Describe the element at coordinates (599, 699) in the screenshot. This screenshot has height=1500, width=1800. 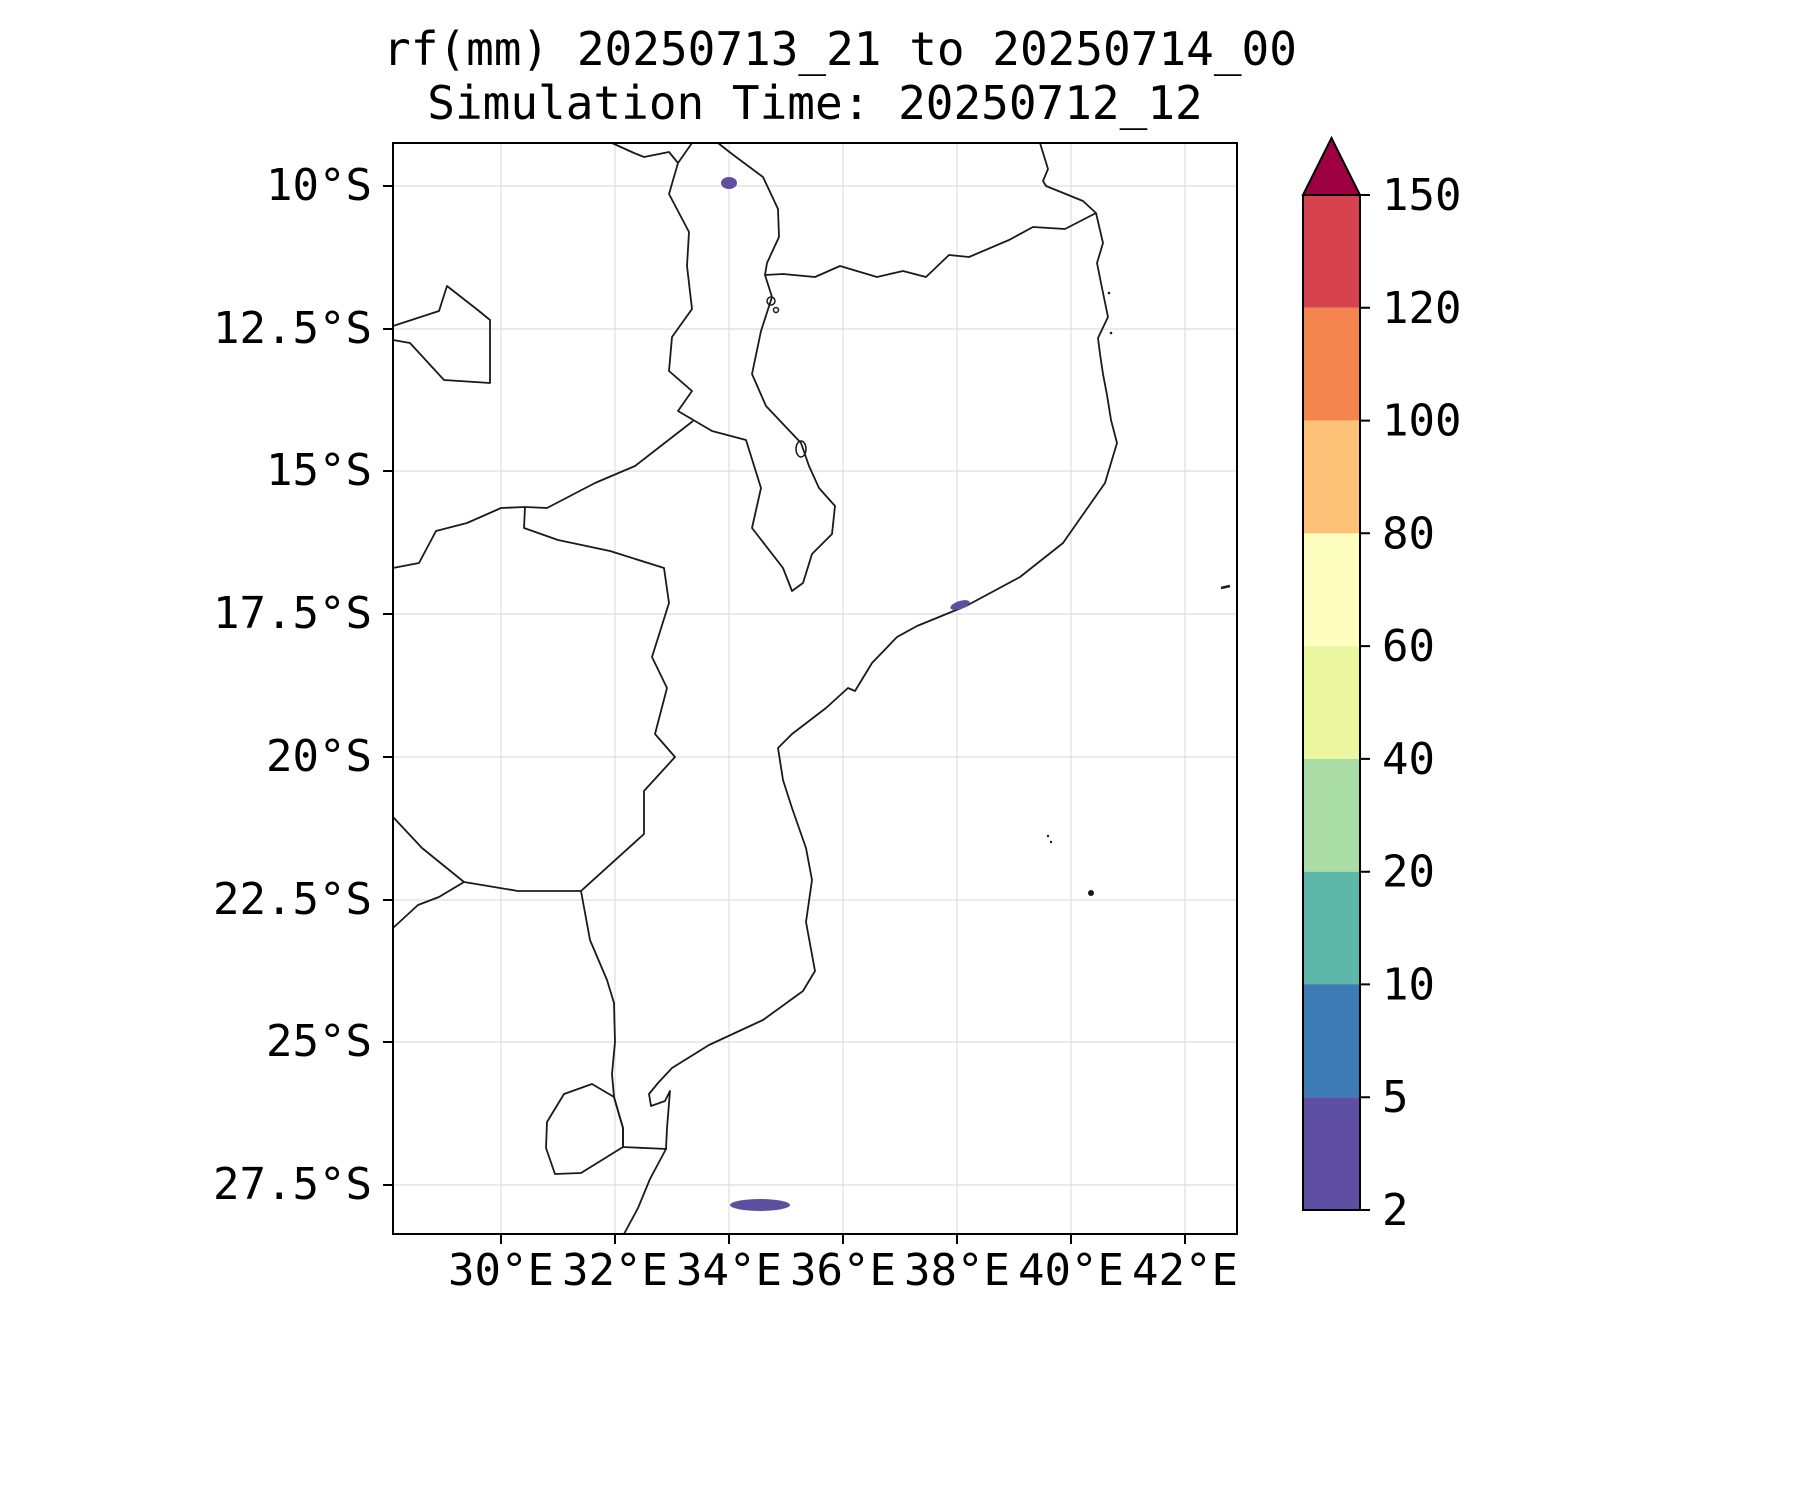
I see `border-zimbabwe-mozambique` at that location.